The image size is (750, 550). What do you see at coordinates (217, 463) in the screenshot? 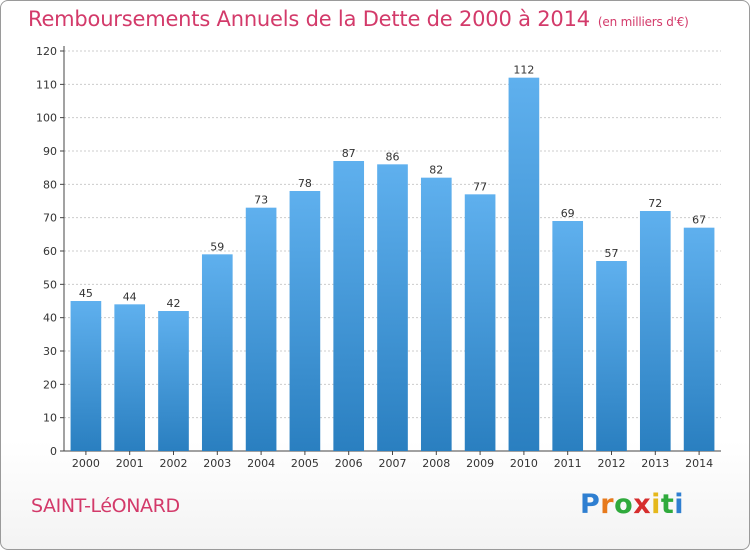
I see `x-tick-label: 2003` at bounding box center [217, 463].